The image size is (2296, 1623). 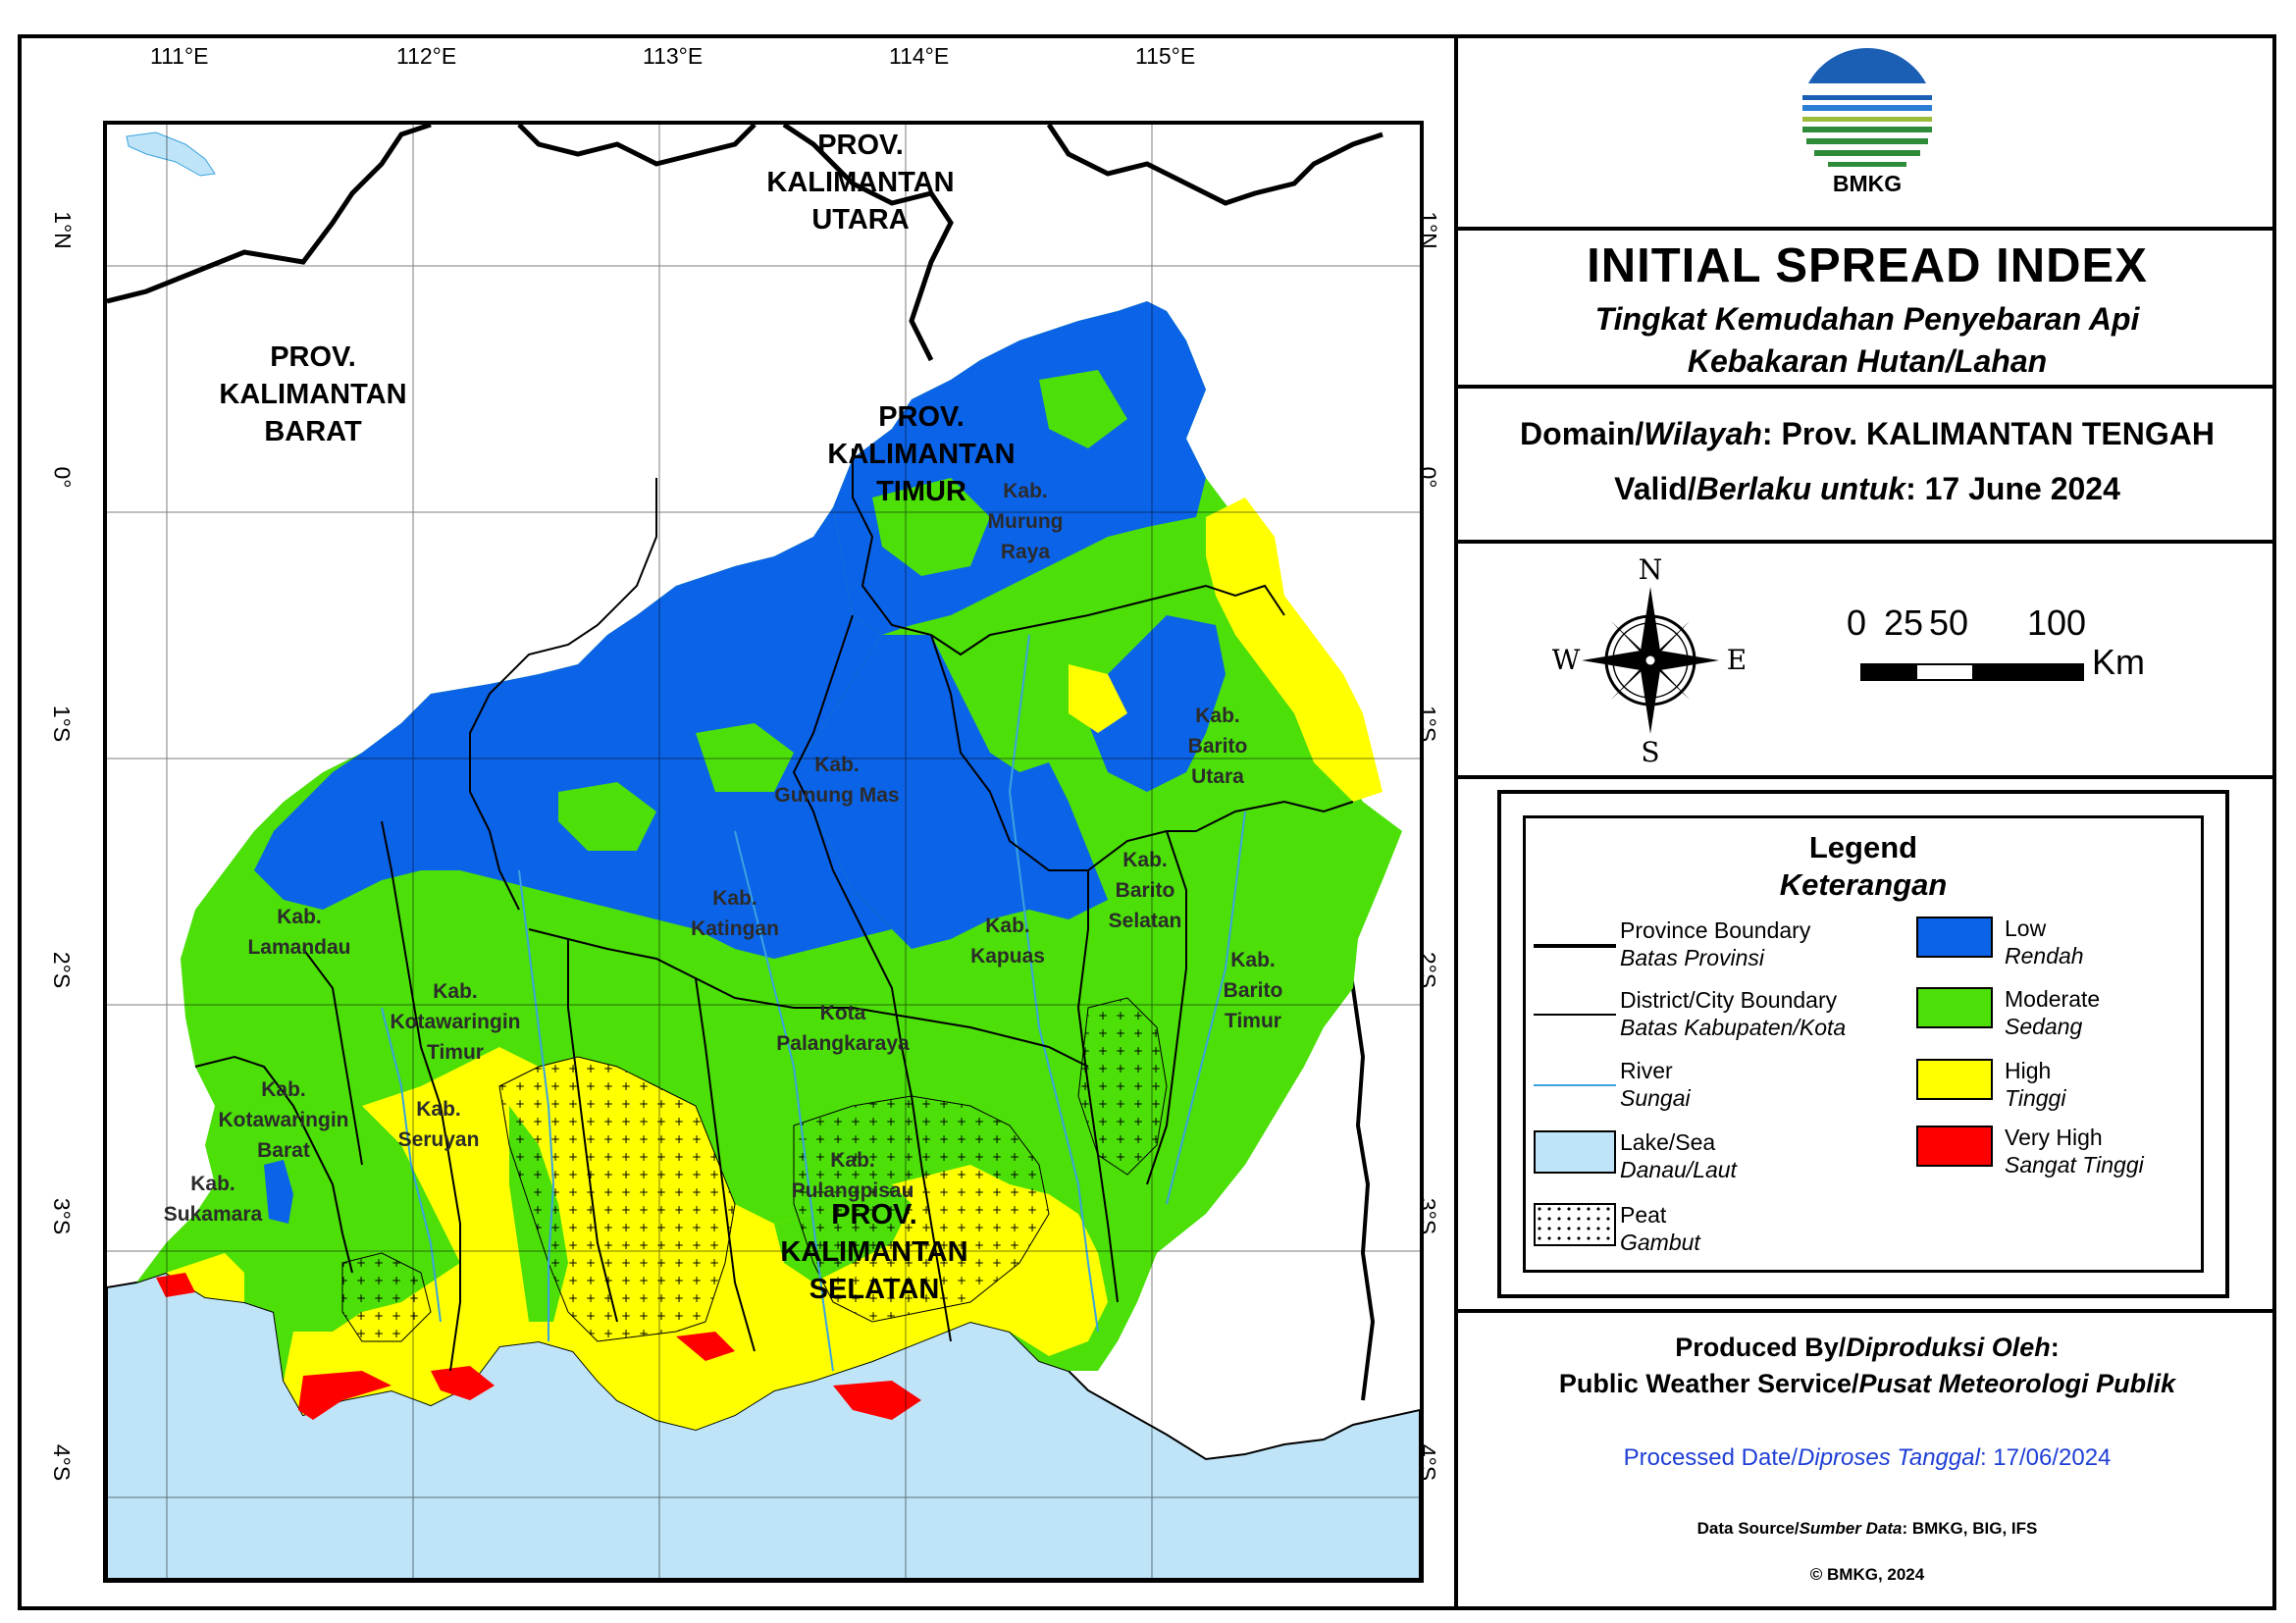 I want to click on river-symbol, so click(x=1575, y=1085).